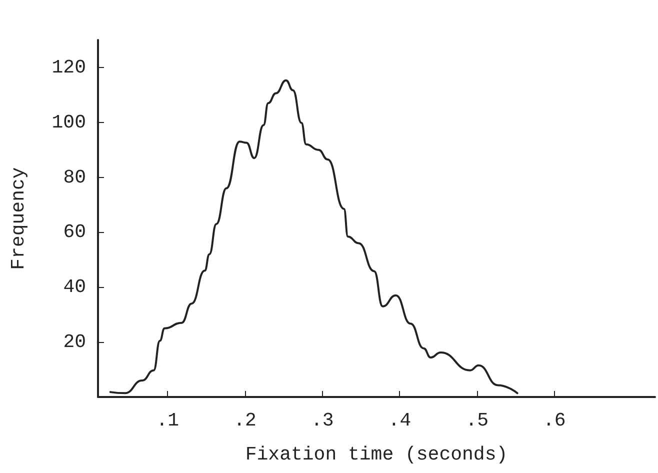 Image resolution: width=658 pixels, height=473 pixels. I want to click on y-tick-label: 60, so click(74, 232).